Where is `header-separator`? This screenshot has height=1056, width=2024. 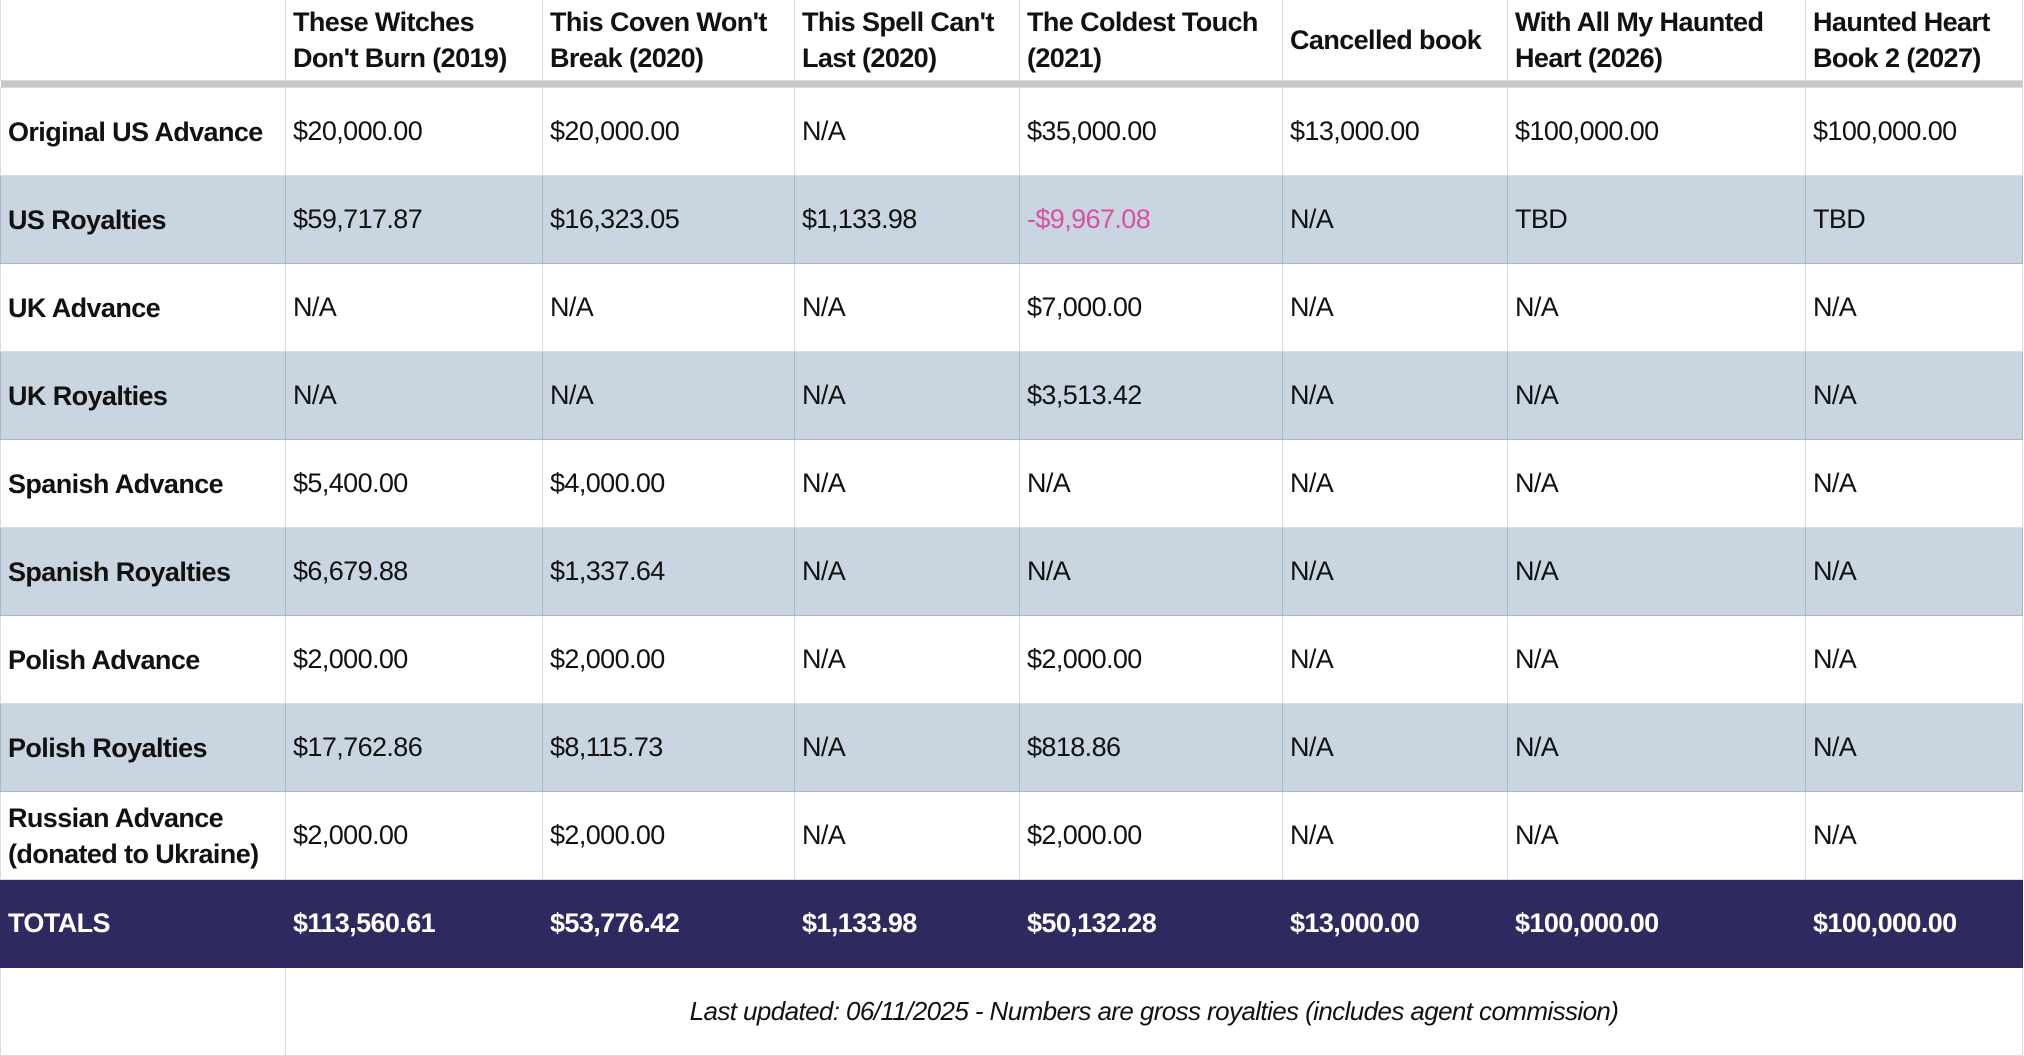
header-separator is located at coordinates (1011, 84).